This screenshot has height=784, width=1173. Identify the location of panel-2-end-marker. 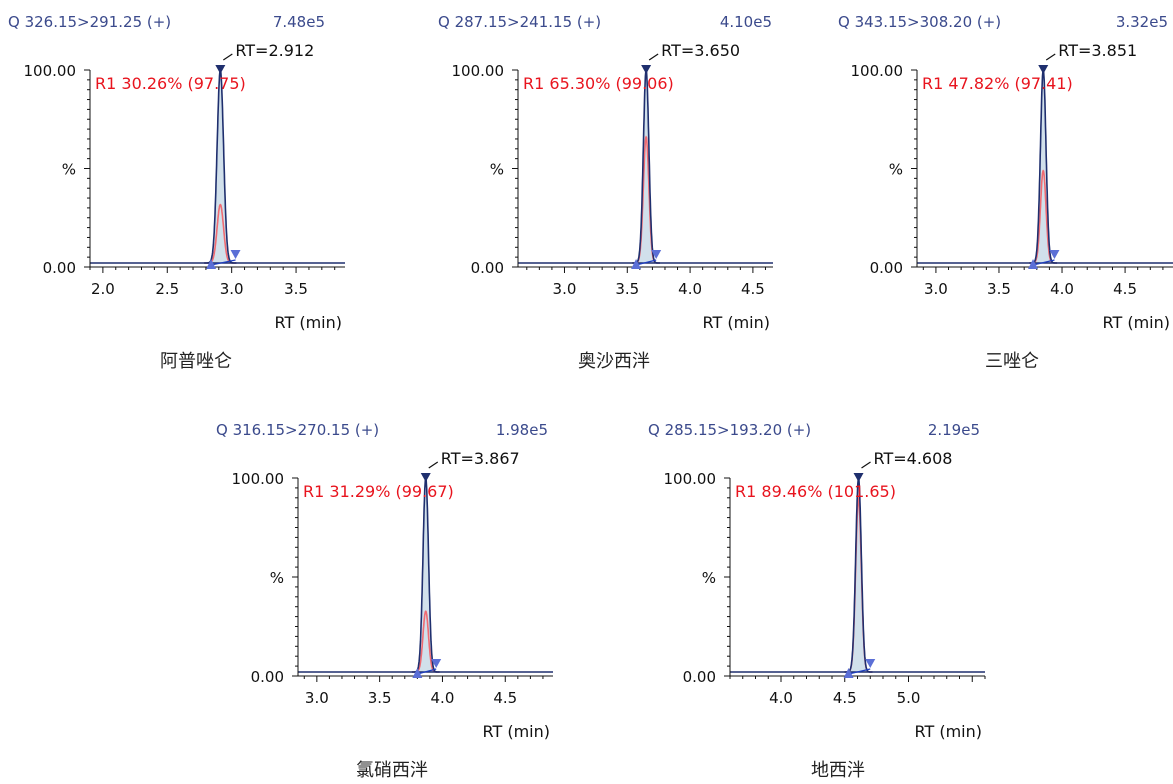
(656, 254).